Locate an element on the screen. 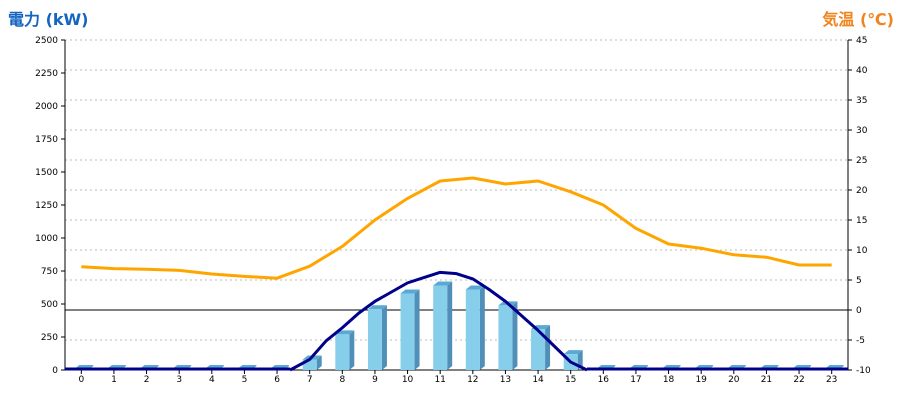  x-tick-label: 5 is located at coordinates (245, 380).